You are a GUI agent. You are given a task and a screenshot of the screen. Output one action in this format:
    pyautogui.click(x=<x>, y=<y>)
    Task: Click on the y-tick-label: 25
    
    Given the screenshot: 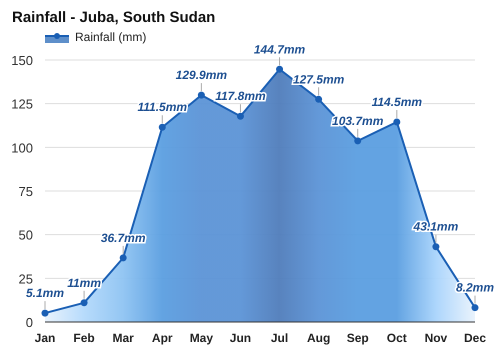 What is the action you would take?
    pyautogui.click(x=25, y=278)
    